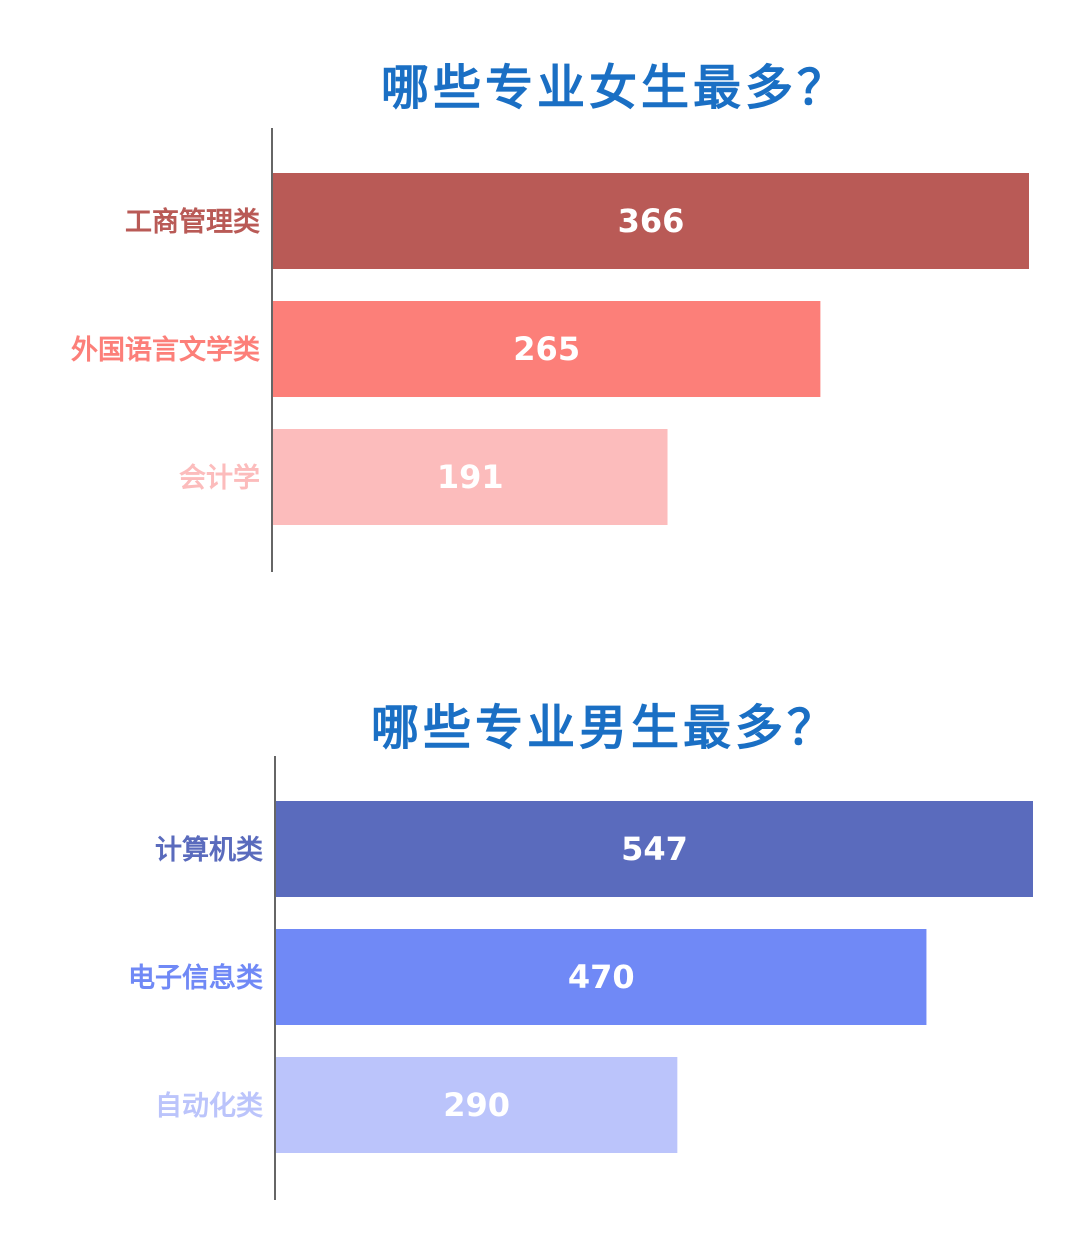 The width and height of the screenshot is (1080, 1242). What do you see at coordinates (195, 978) in the screenshot?
I see `category-label: 电子信息类` at bounding box center [195, 978].